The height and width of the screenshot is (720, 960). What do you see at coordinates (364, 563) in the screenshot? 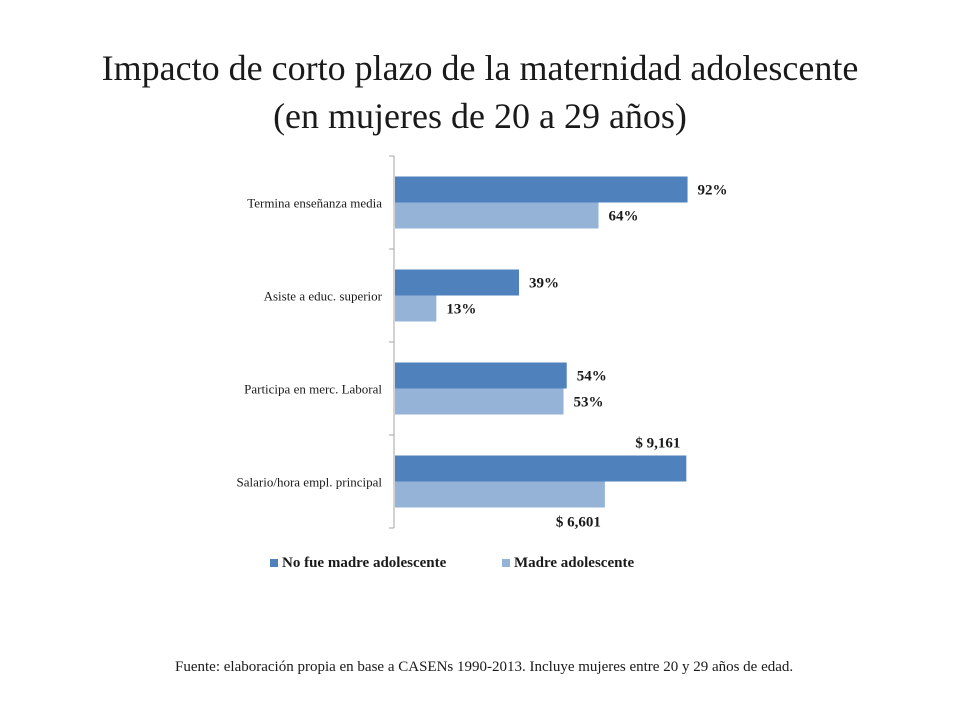
I see `legend-label: No fue madre adolescente` at bounding box center [364, 563].